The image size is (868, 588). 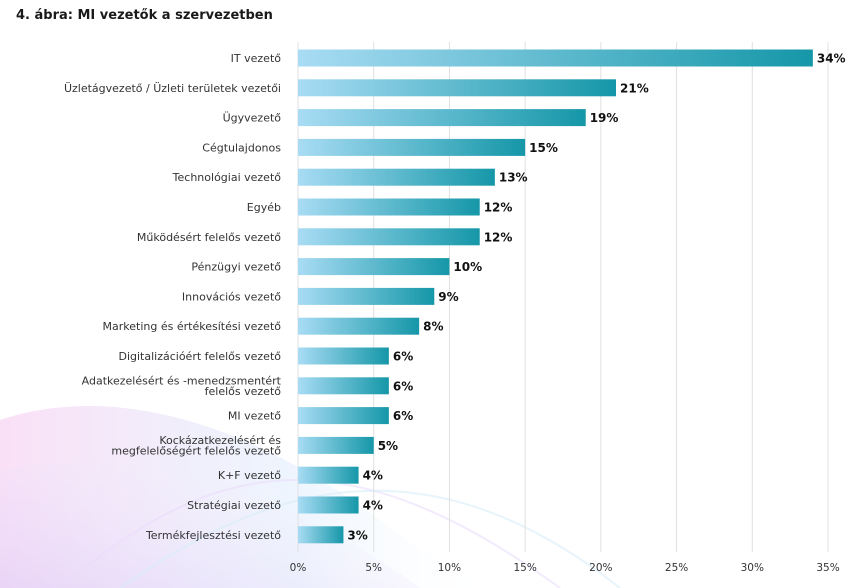 I want to click on x-tick-label: 0%, so click(x=298, y=568).